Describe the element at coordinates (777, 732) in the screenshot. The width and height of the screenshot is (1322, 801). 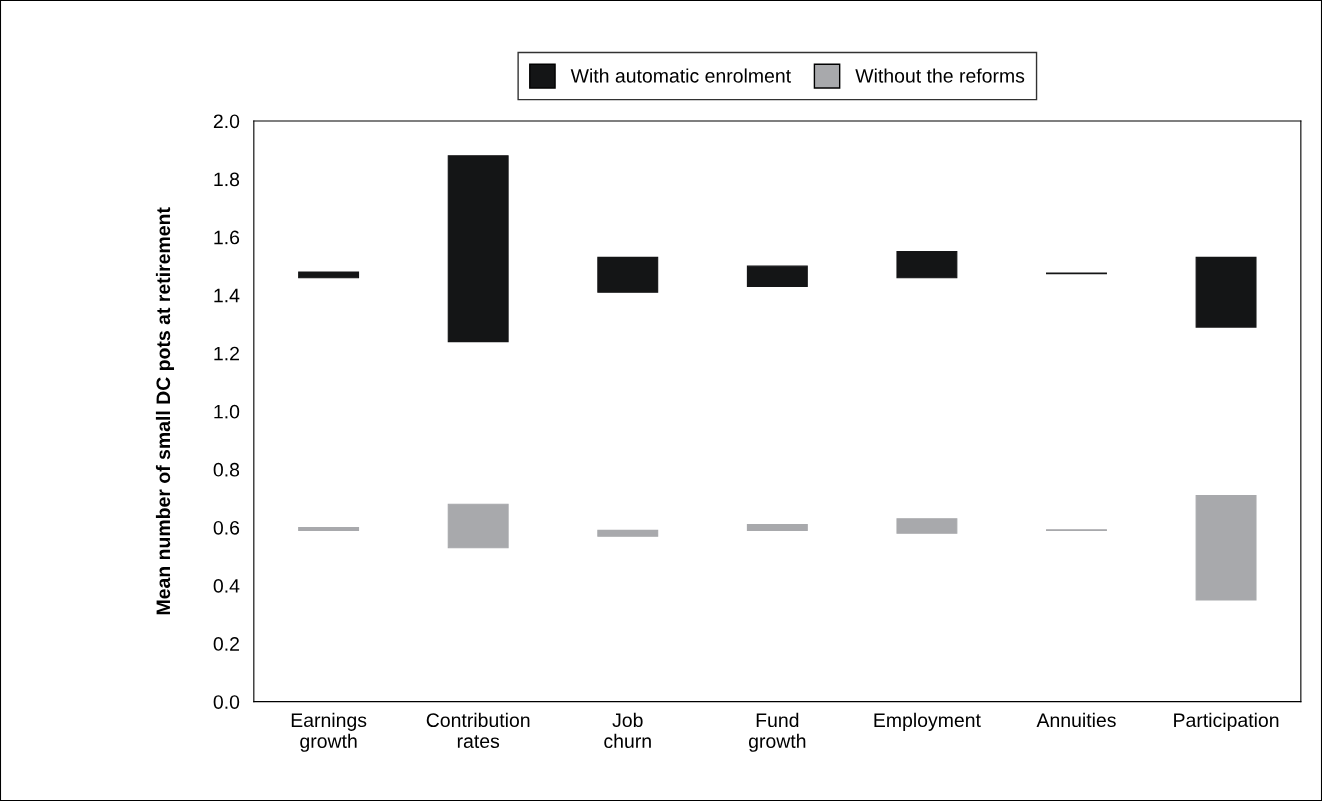
I see `x-tick-label: Fund growth` at that location.